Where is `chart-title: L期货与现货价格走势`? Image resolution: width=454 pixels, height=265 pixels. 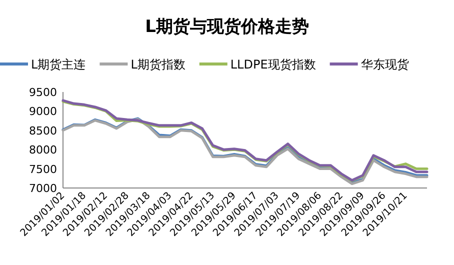
chart-title: L期货与现货价格走势 is located at coordinates (227, 27).